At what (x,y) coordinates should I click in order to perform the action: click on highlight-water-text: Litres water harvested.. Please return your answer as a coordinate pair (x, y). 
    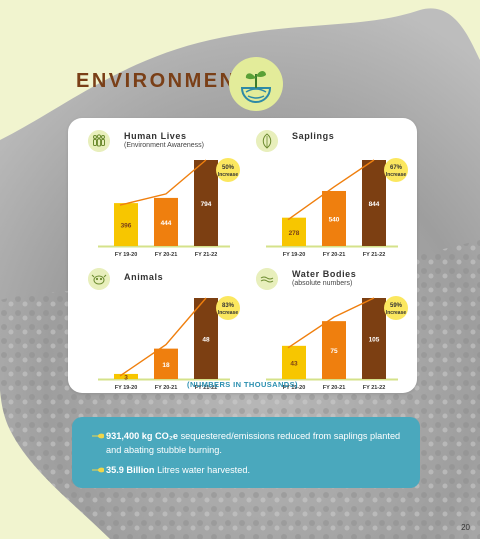
    Looking at the image, I should click on (202, 470).